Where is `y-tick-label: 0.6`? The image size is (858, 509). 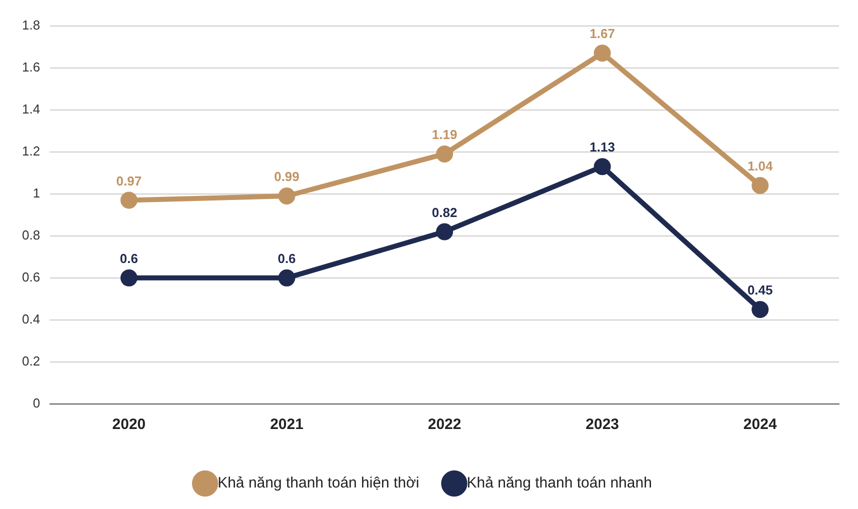 y-tick-label: 0.6 is located at coordinates (31, 277).